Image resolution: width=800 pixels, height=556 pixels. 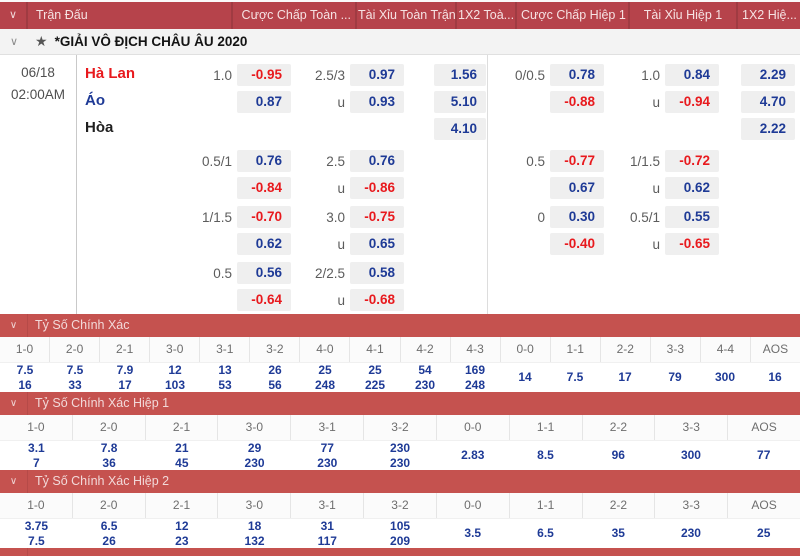 What do you see at coordinates (475, 377) in the screenshot?
I see `score-odds-cell: 169 248` at bounding box center [475, 377].